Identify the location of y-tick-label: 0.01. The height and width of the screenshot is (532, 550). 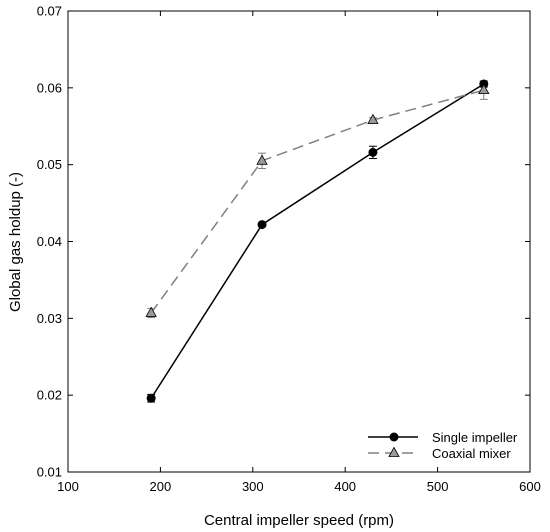
(49, 472).